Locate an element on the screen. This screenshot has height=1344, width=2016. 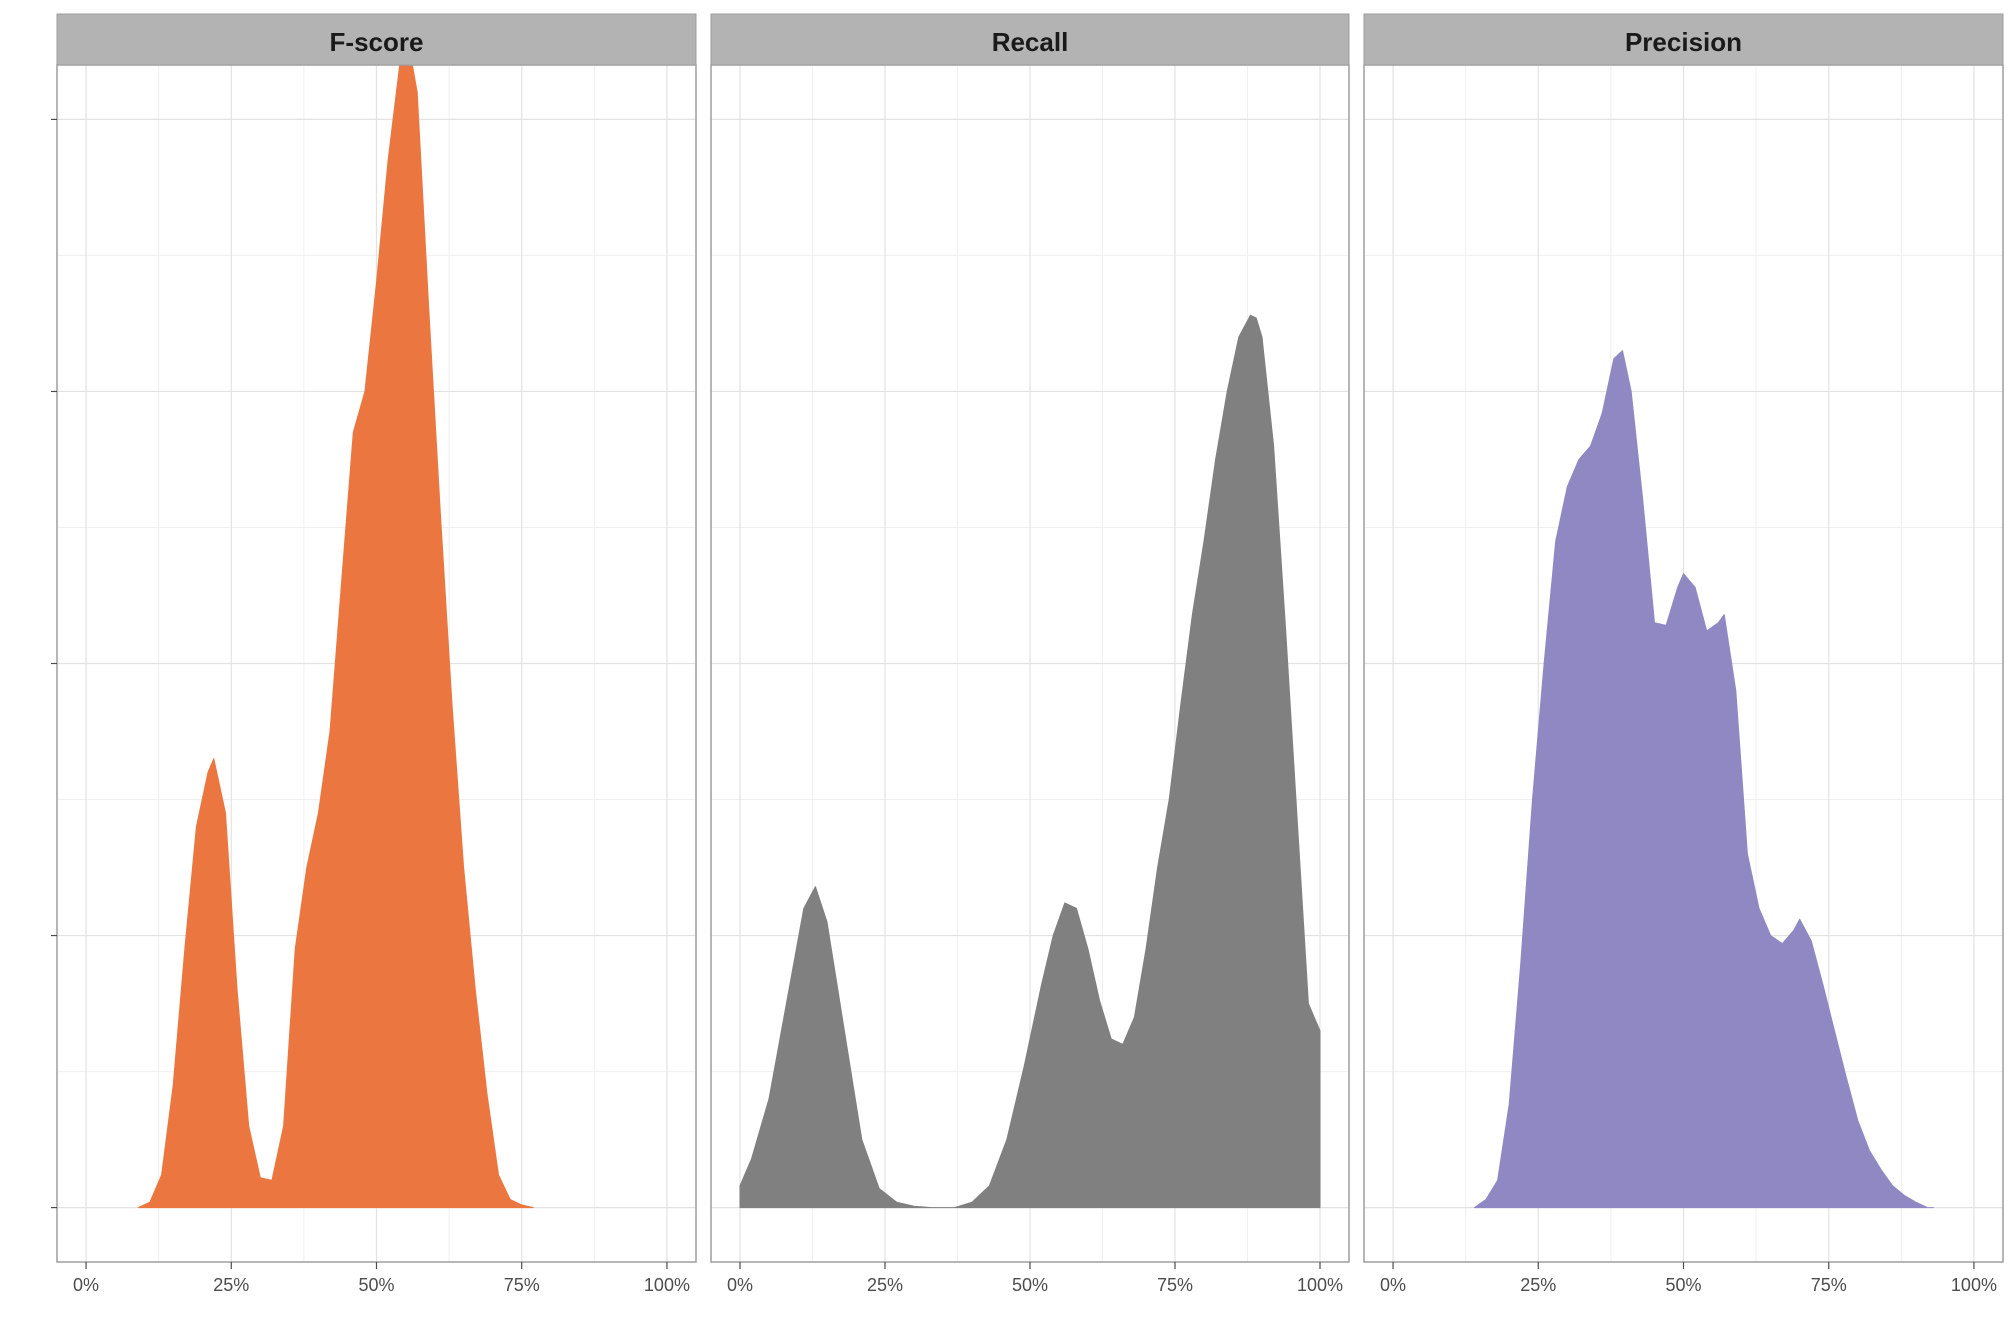
facet-title: Recall is located at coordinates (1030, 42).